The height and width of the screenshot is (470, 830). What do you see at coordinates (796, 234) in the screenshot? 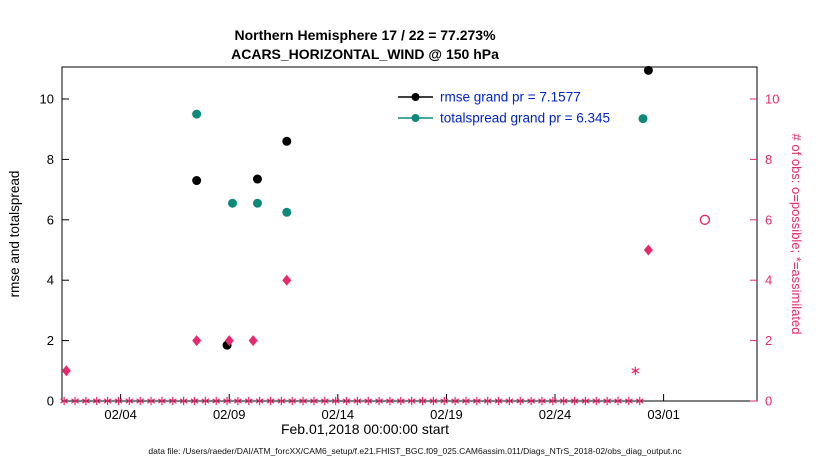
I see `y-axis-right-label: # of obs: o=possible; *=assimilated` at bounding box center [796, 234].